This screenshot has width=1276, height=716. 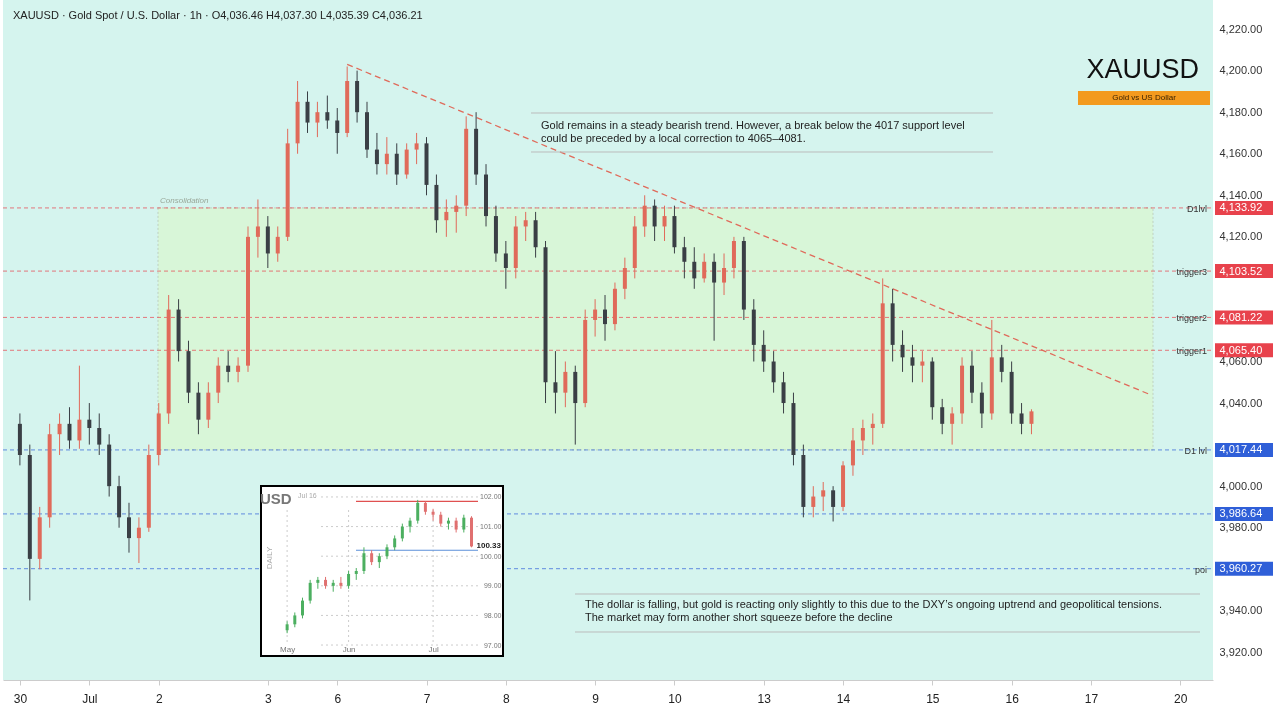 What do you see at coordinates (1241, 236) in the screenshot?
I see `y-tick-label: 4,120.00` at bounding box center [1241, 236].